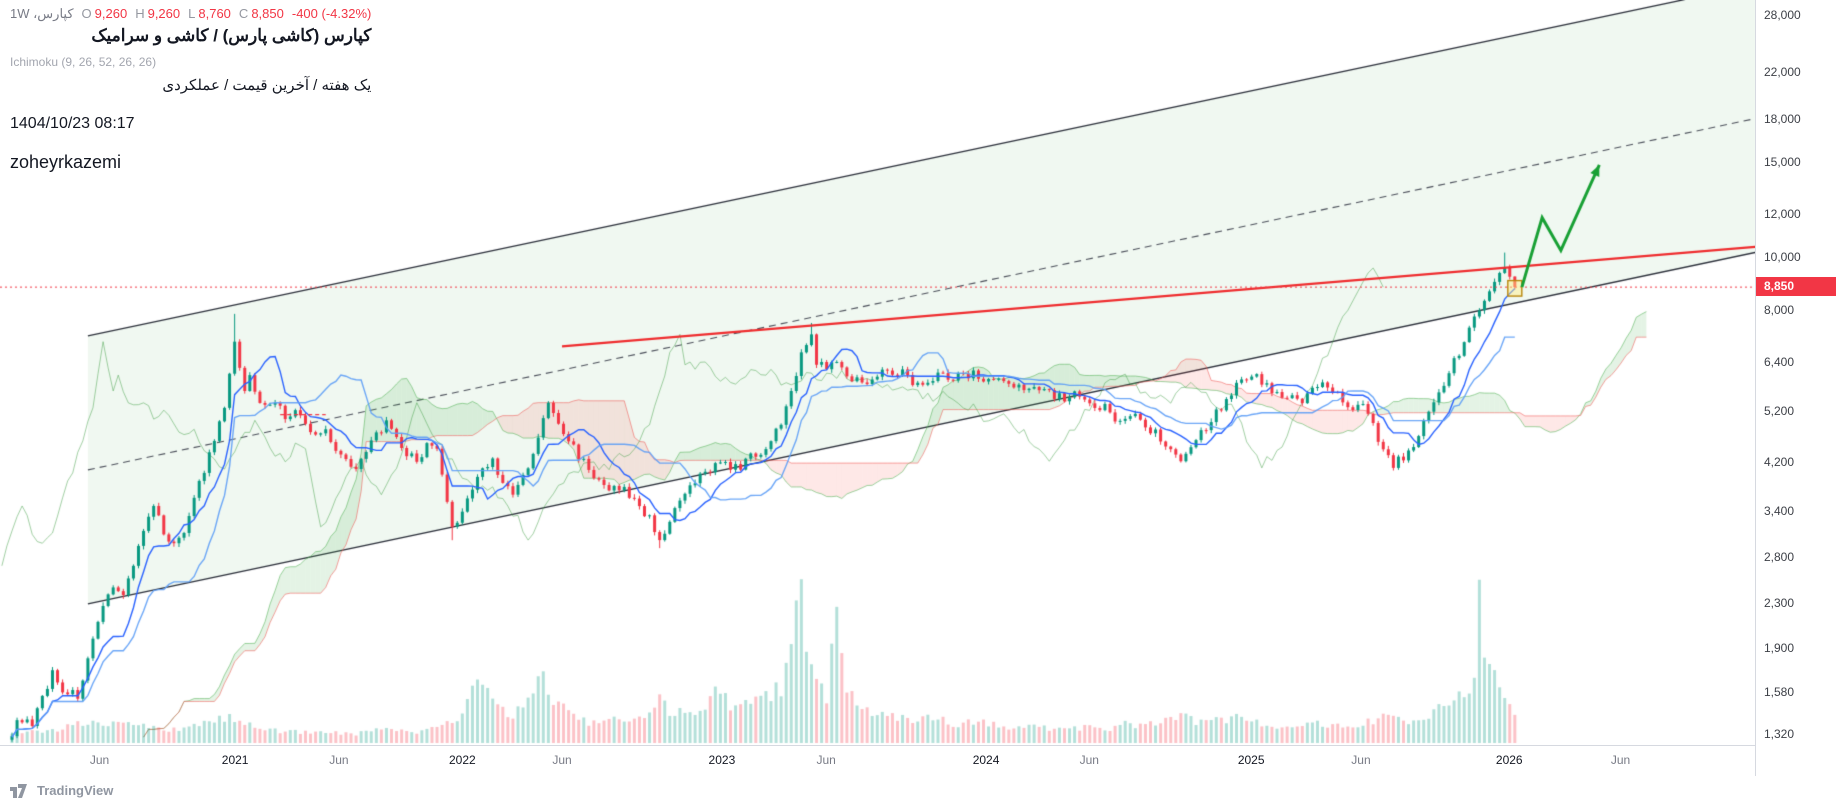 Image resolution: width=1836 pixels, height=809 pixels. What do you see at coordinates (1779, 461) in the screenshot?
I see `price-tick-label: 4,200` at bounding box center [1779, 461].